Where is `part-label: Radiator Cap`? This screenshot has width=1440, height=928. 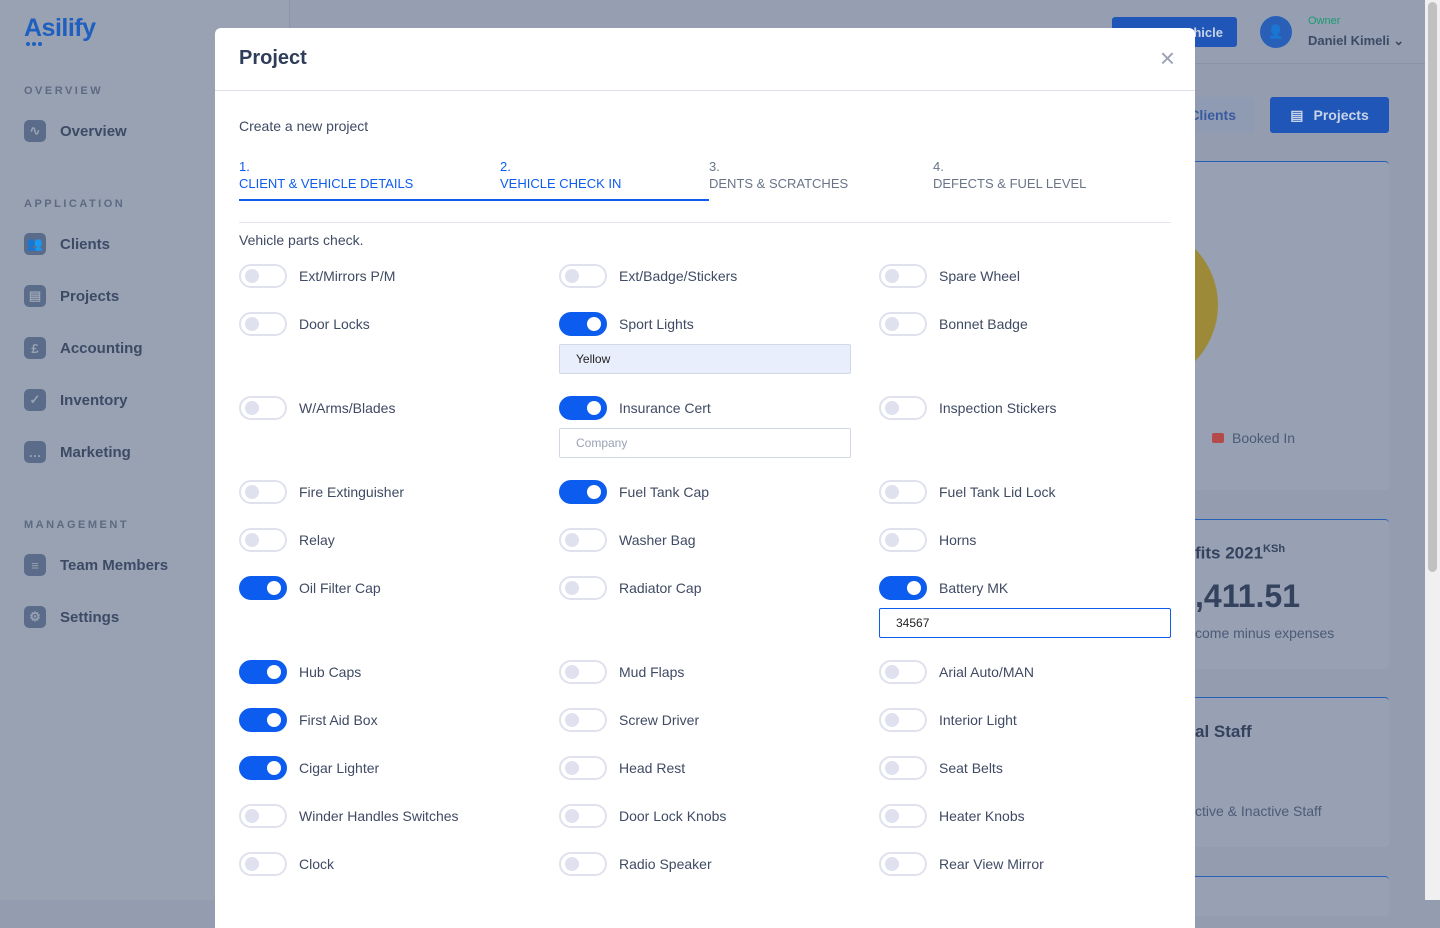
part-label: Radiator Cap is located at coordinates (660, 588).